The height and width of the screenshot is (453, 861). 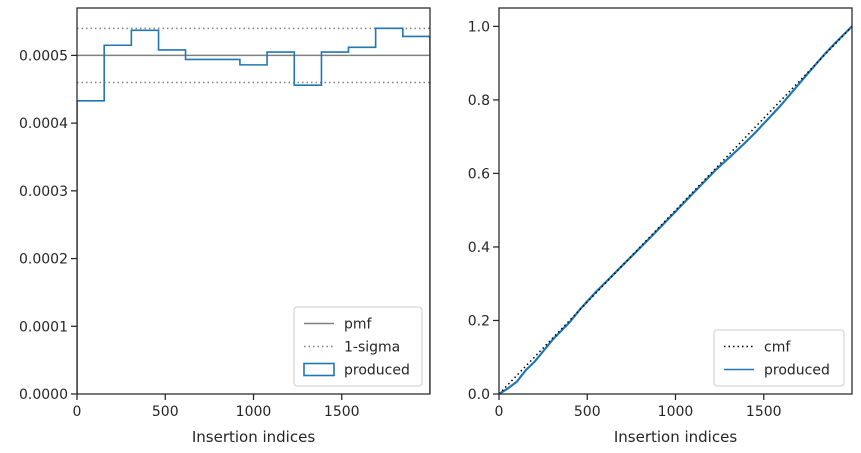 What do you see at coordinates (372, 348) in the screenshot?
I see `legend-label-1-sigma: 1-sigma` at bounding box center [372, 348].